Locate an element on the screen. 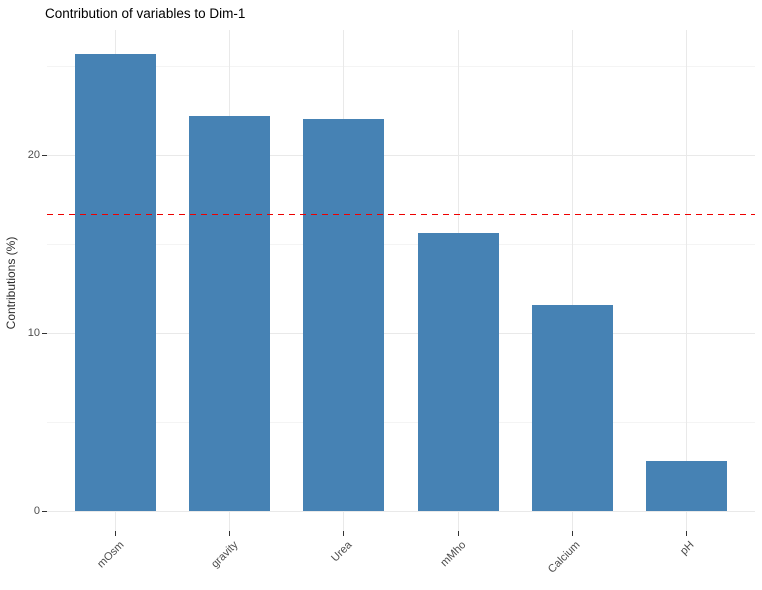 The width and height of the screenshot is (762, 590). bar-mMho is located at coordinates (458, 372).